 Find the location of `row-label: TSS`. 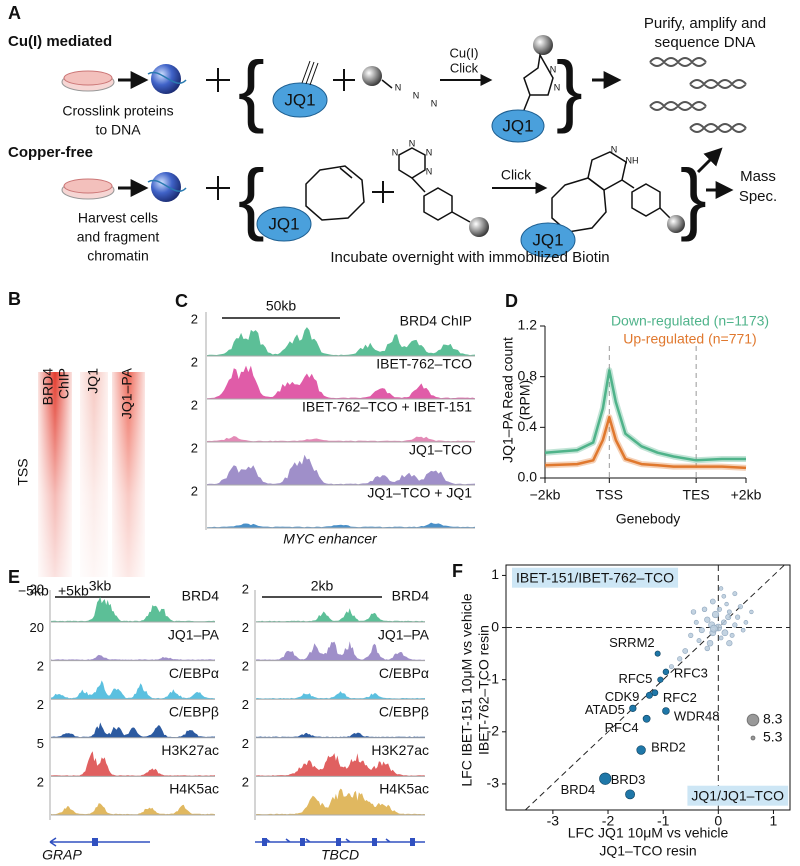

row-label: TSS is located at coordinates (23, 471).